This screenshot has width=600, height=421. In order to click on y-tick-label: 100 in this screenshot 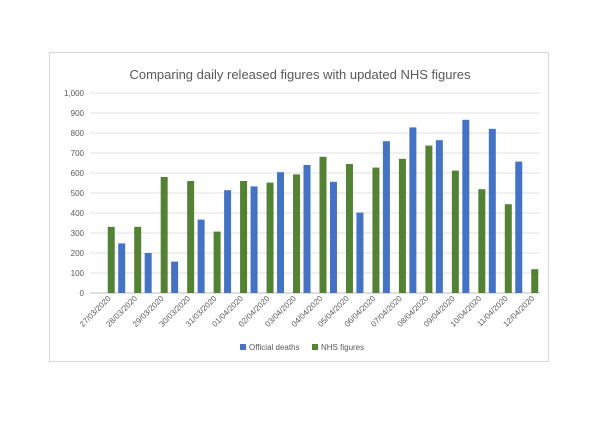, I will do `click(78, 273)`.